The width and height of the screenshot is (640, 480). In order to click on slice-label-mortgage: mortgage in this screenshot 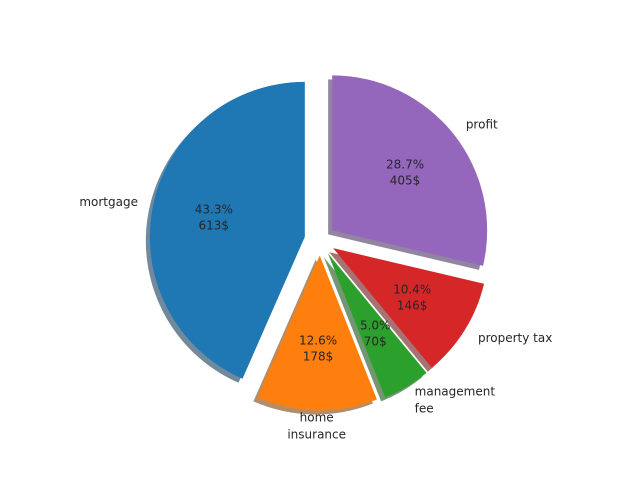, I will do `click(108, 202)`.